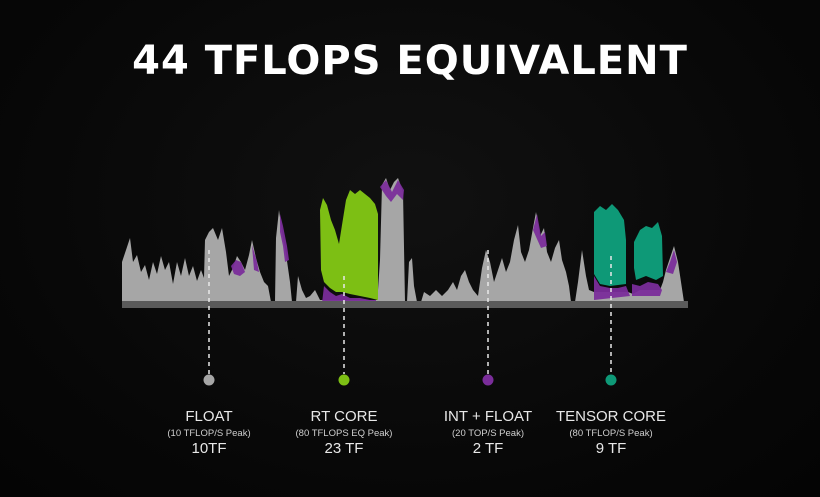 The height and width of the screenshot is (497, 820). I want to click on rt-core-dot, so click(344, 380).